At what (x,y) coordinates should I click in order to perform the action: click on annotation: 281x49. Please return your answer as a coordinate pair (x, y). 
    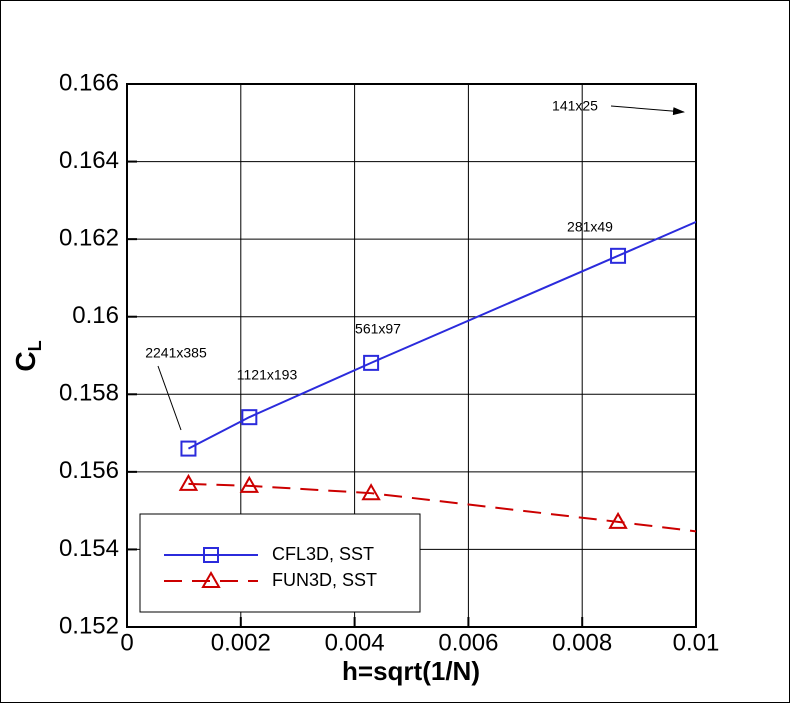
    Looking at the image, I should click on (590, 227).